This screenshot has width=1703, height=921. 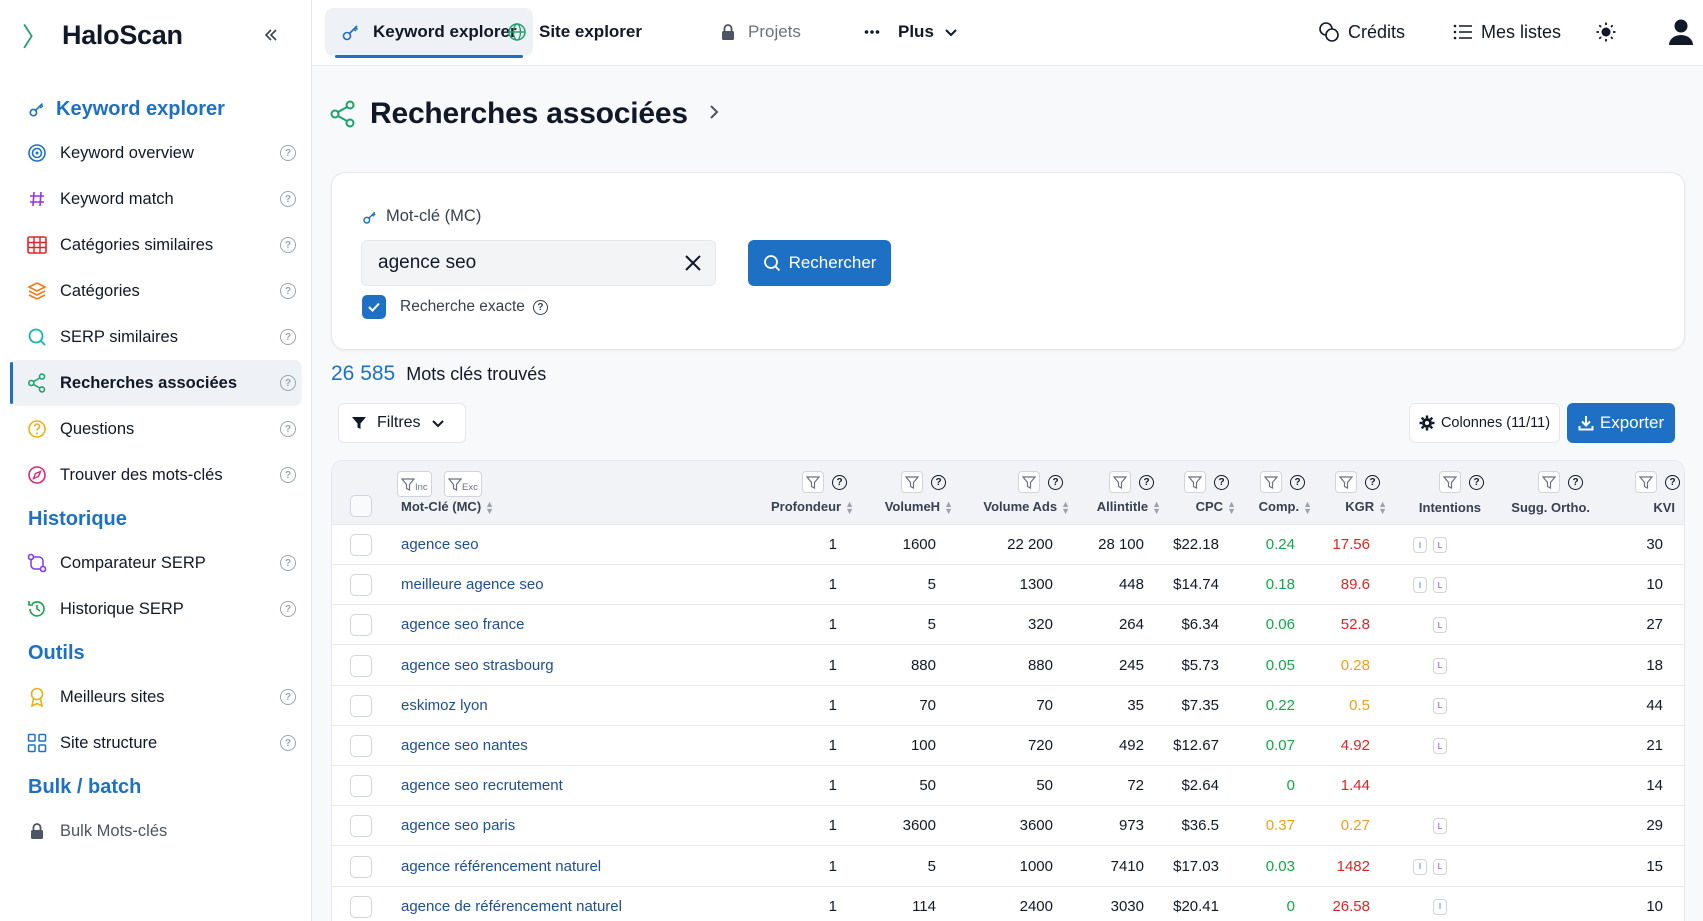 What do you see at coordinates (156, 383) in the screenshot?
I see `sidebar-item-recherches-associees: Recherches associées?` at bounding box center [156, 383].